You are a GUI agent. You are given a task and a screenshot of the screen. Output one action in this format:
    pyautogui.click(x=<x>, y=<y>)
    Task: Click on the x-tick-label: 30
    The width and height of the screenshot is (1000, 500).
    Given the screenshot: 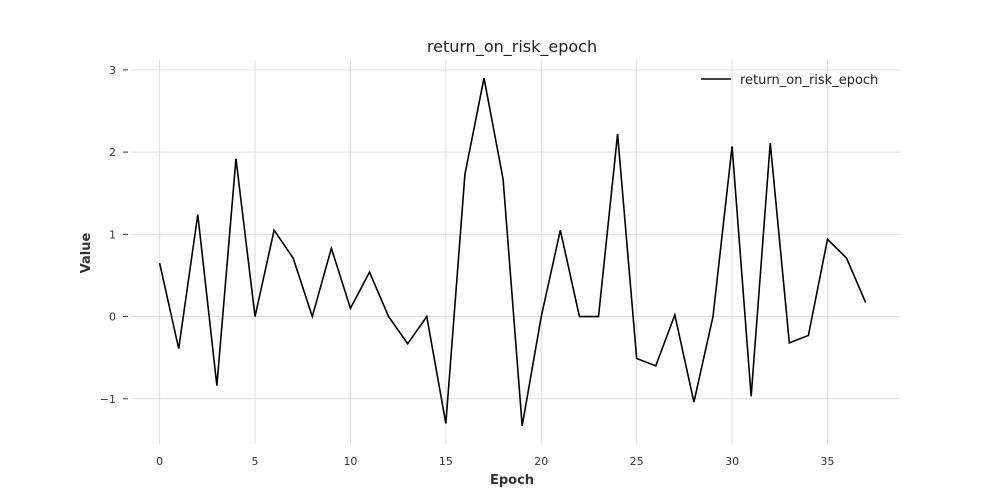 What is the action you would take?
    pyautogui.click(x=732, y=461)
    